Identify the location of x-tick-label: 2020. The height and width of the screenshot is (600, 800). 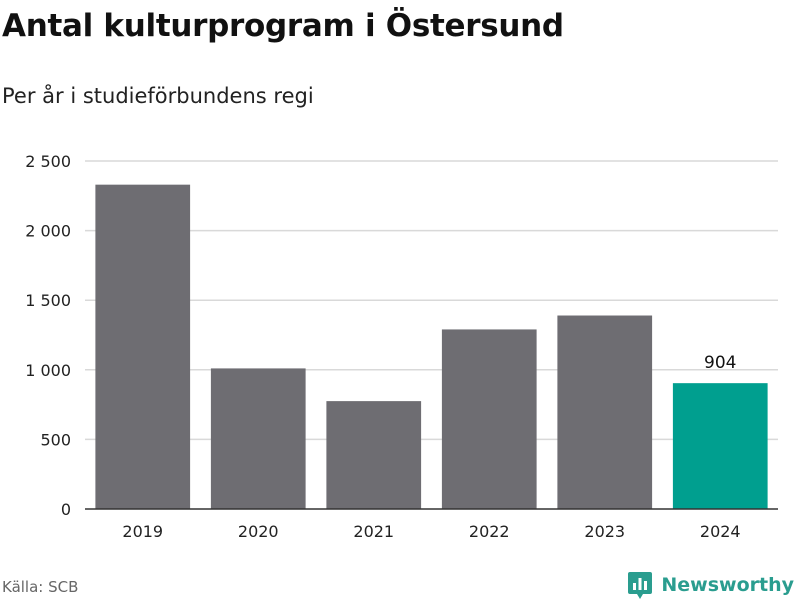
(258, 531).